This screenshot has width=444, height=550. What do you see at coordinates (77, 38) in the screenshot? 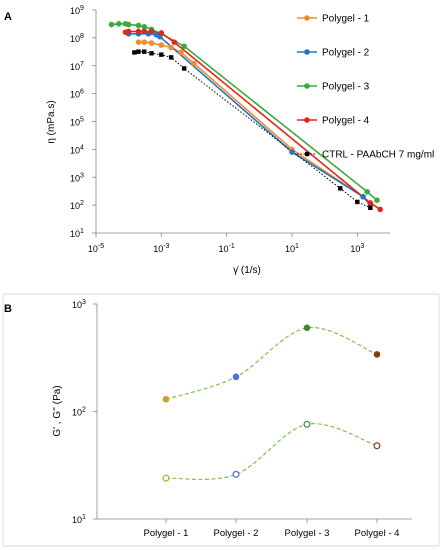
I see `chart-a-y-tick-label: 10⁸` at bounding box center [77, 38].